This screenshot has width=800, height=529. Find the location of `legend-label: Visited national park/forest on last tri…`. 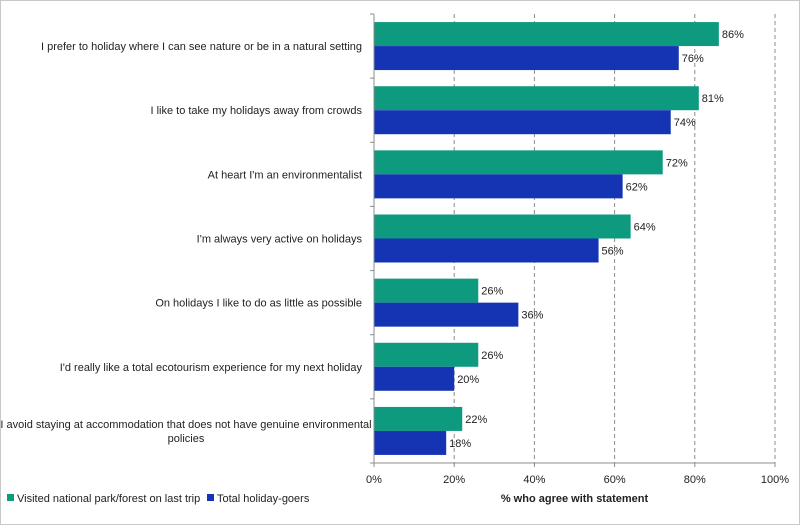

legend-label: Visited national park/forest on last tri… is located at coordinates (108, 499).